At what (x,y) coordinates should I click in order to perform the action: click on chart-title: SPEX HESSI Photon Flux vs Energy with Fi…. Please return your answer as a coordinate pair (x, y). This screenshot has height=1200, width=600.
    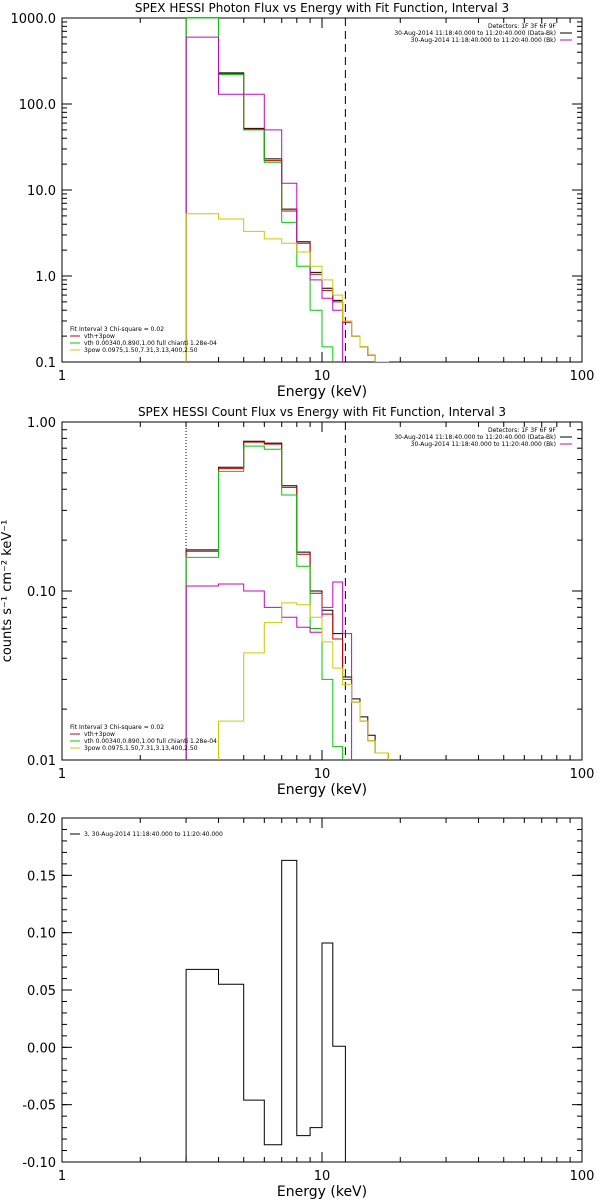
    Looking at the image, I should click on (322, 8).